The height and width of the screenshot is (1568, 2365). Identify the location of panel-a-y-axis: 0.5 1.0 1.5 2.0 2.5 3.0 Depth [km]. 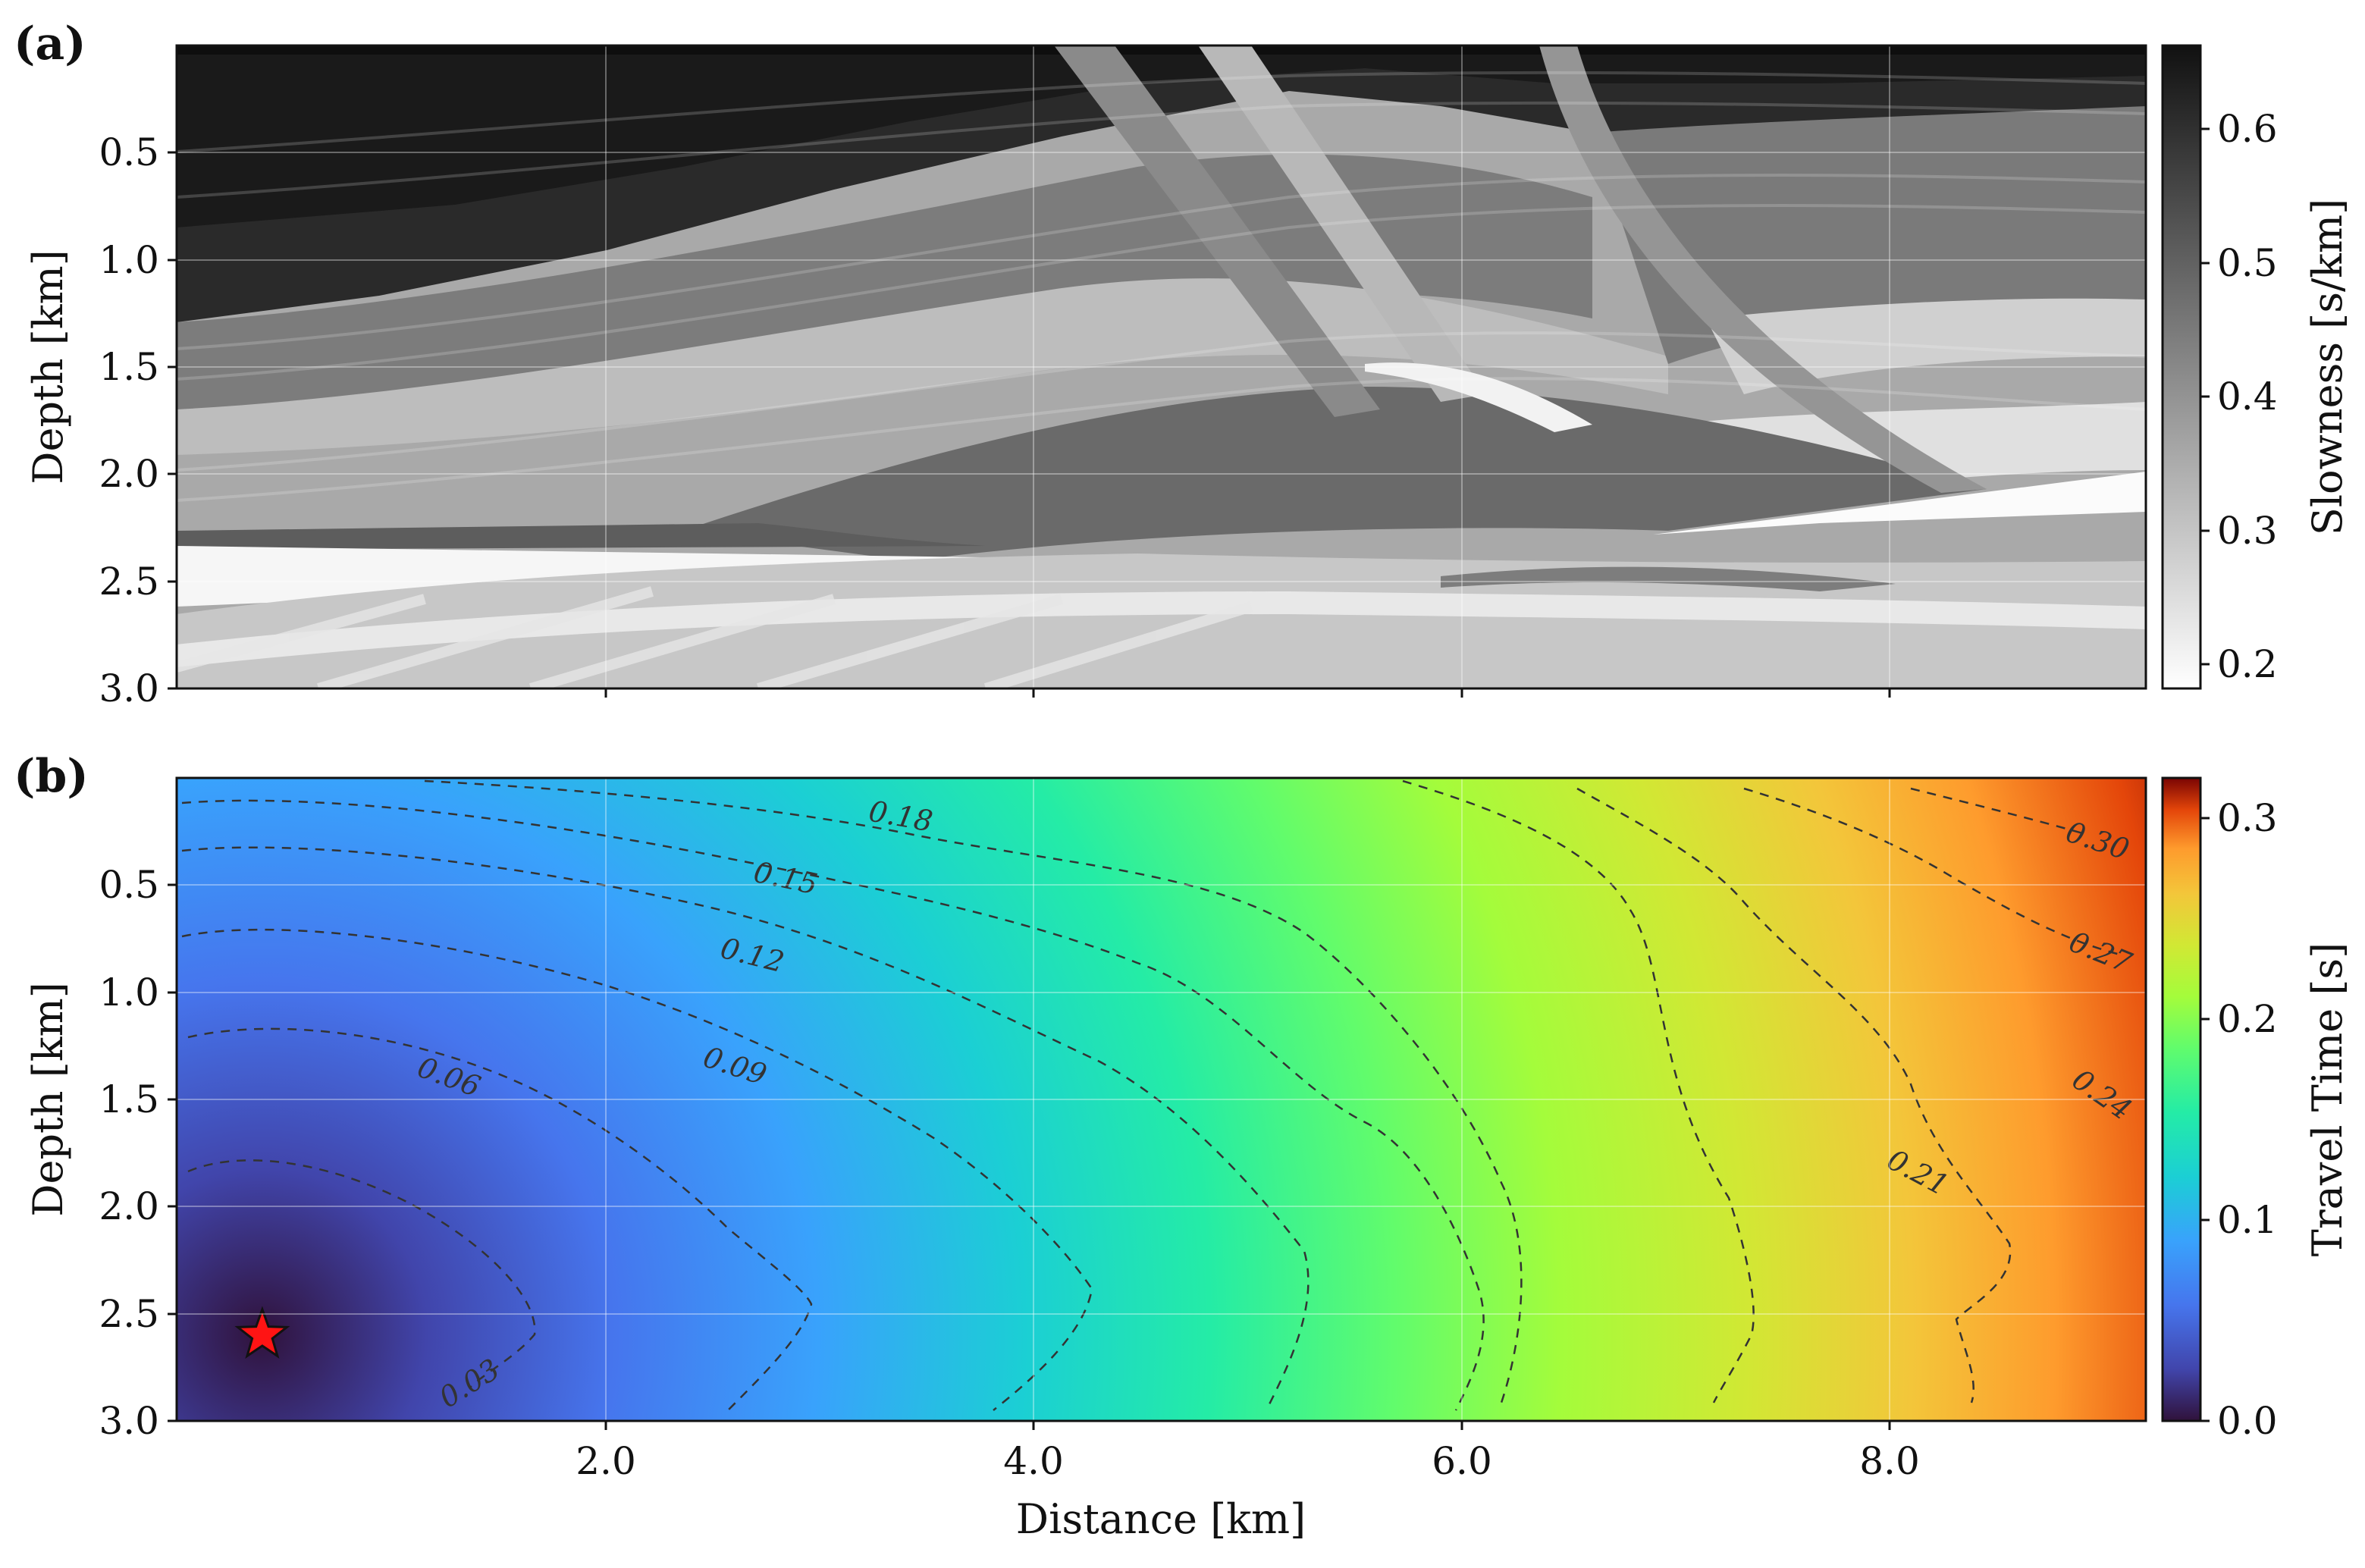
(100, 420).